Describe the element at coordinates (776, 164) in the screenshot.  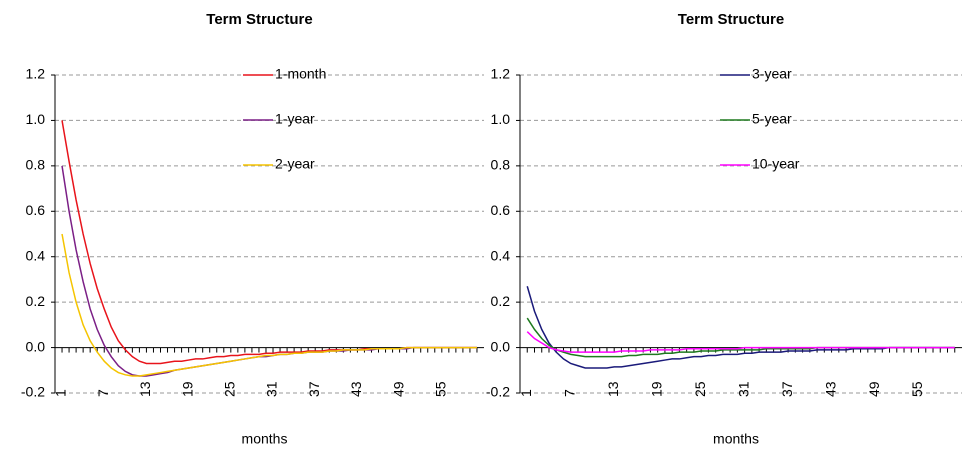
I see `legend-label: 10-year` at that location.